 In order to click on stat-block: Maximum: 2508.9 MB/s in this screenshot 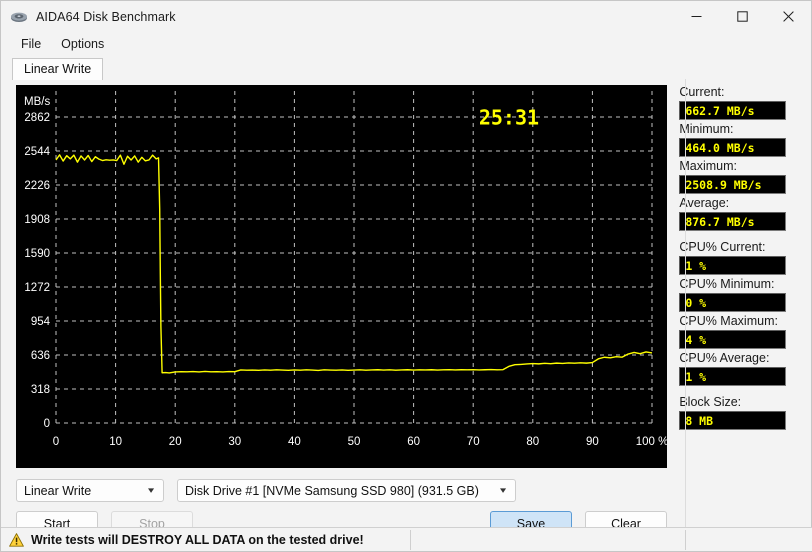, I will do `click(745, 176)`.